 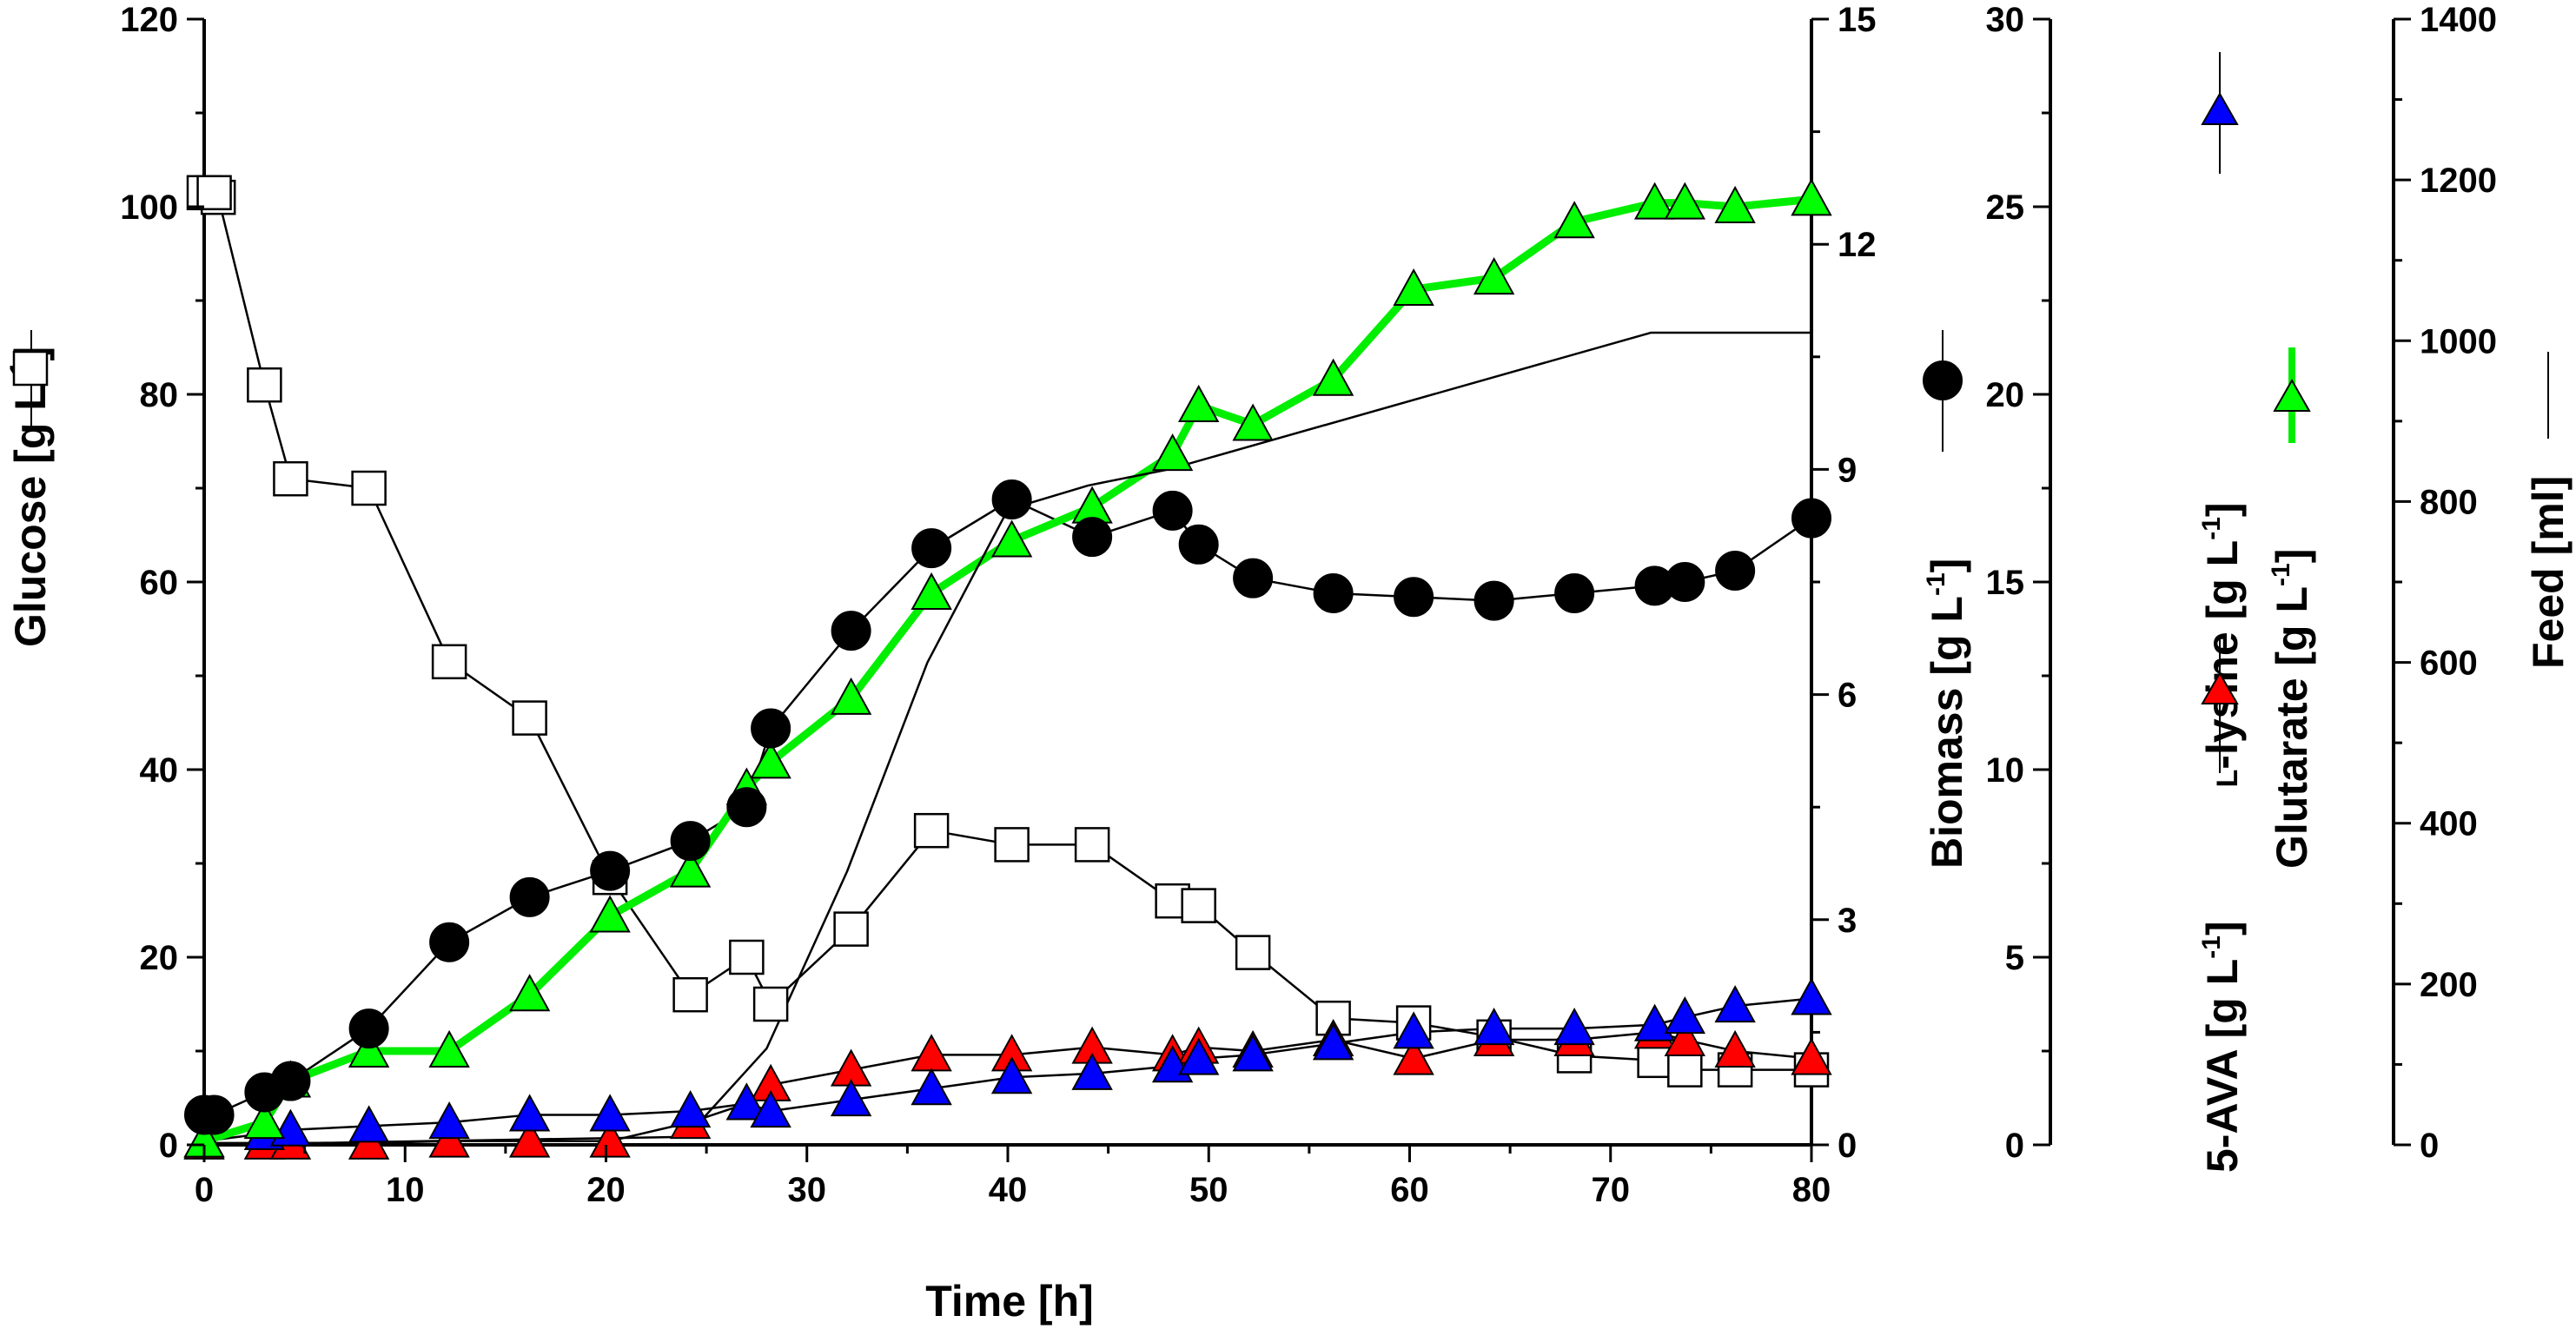 I want to click on biomass-axis-title: Biomass [g L-1], so click(x=1946, y=714).